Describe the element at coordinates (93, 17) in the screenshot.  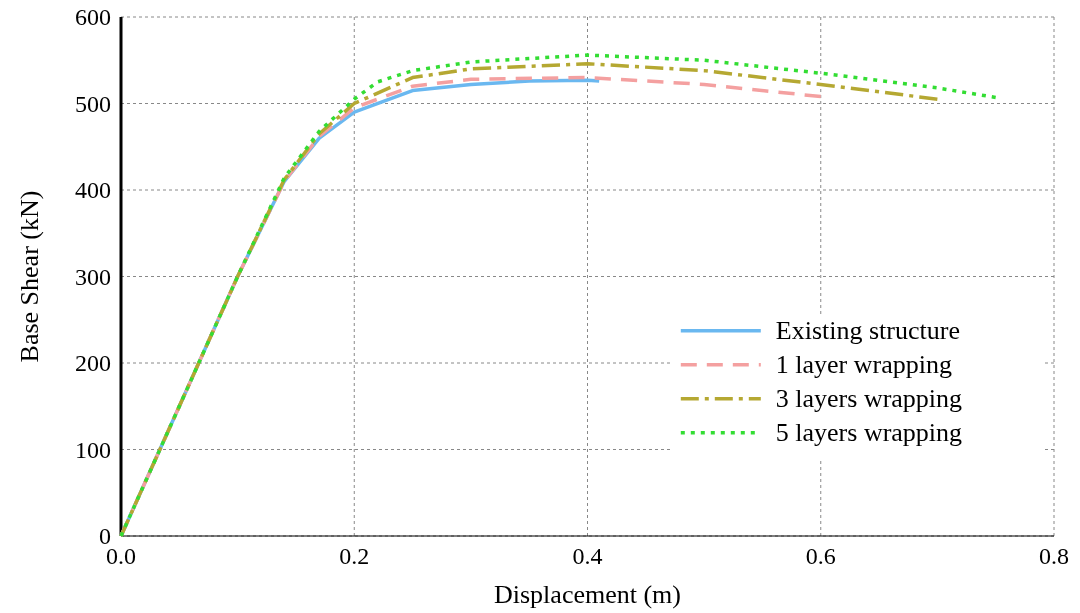
I see `y-tick-label: 600` at that location.